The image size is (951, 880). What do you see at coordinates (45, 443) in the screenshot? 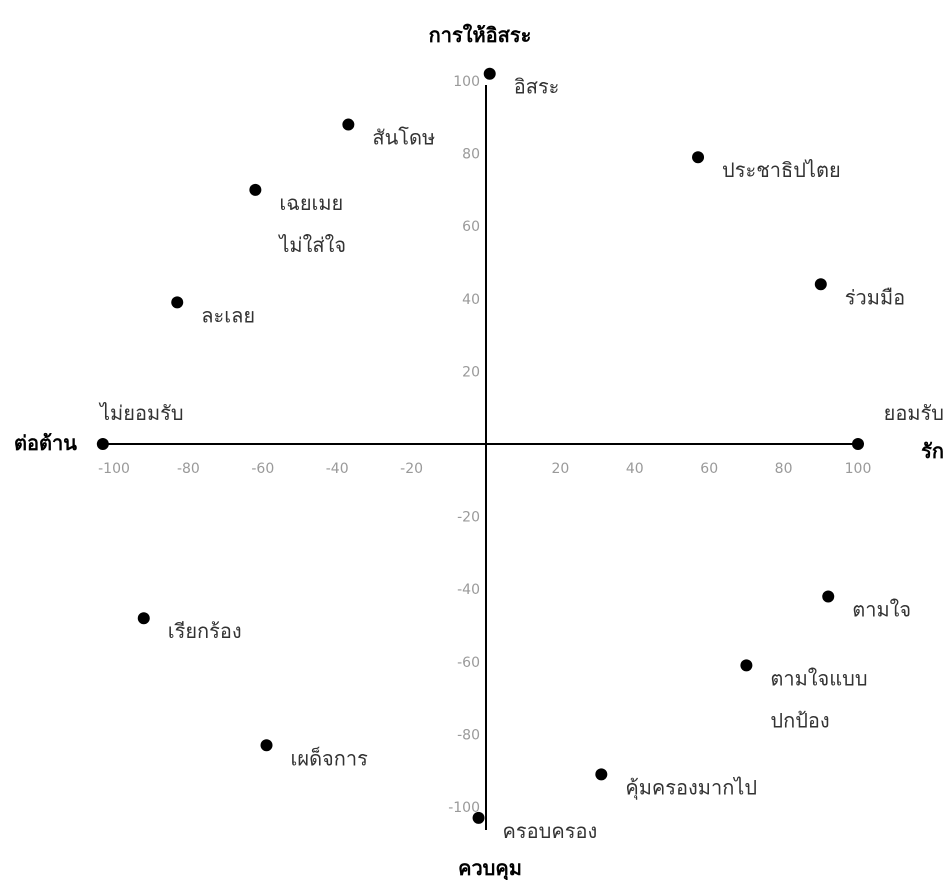
I see `left-axis-title: ต่อต้าน` at bounding box center [45, 443].